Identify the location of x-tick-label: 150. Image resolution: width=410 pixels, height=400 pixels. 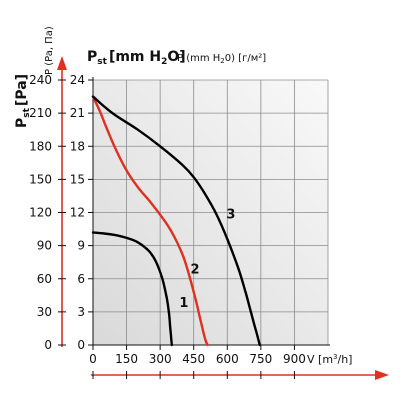
(126, 359).